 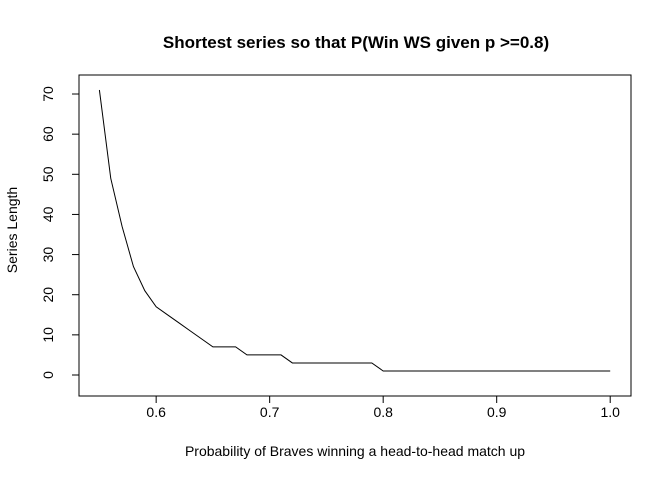 What do you see at coordinates (48, 295) in the screenshot?
I see `y-tick-label: 20` at bounding box center [48, 295].